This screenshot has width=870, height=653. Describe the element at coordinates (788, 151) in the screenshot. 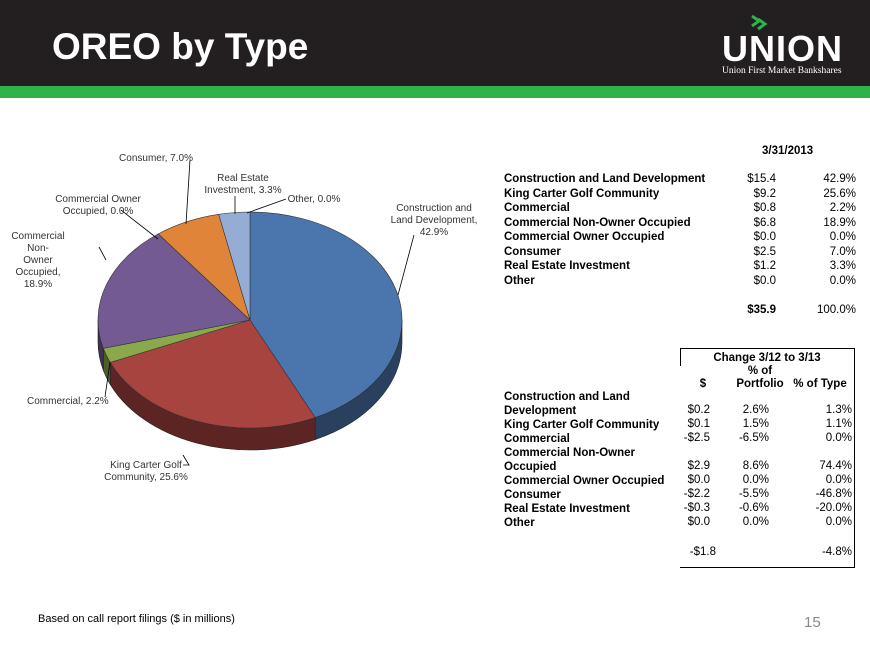

I see `current-date-header: 3/31/2013` at that location.